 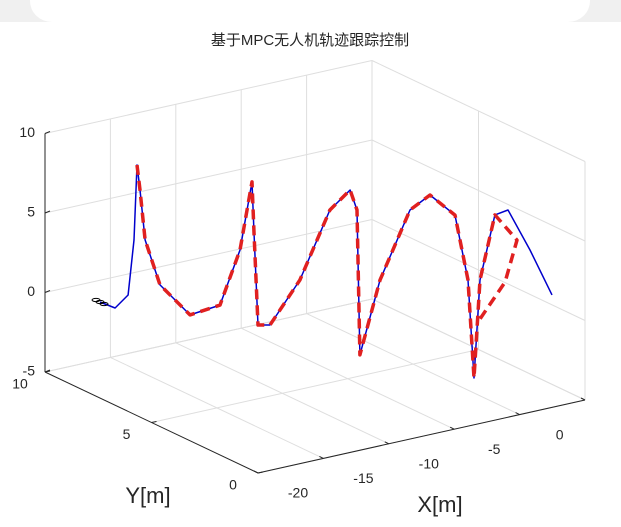 What do you see at coordinates (298, 493) in the screenshot?
I see `x-tick-label: -20` at bounding box center [298, 493].